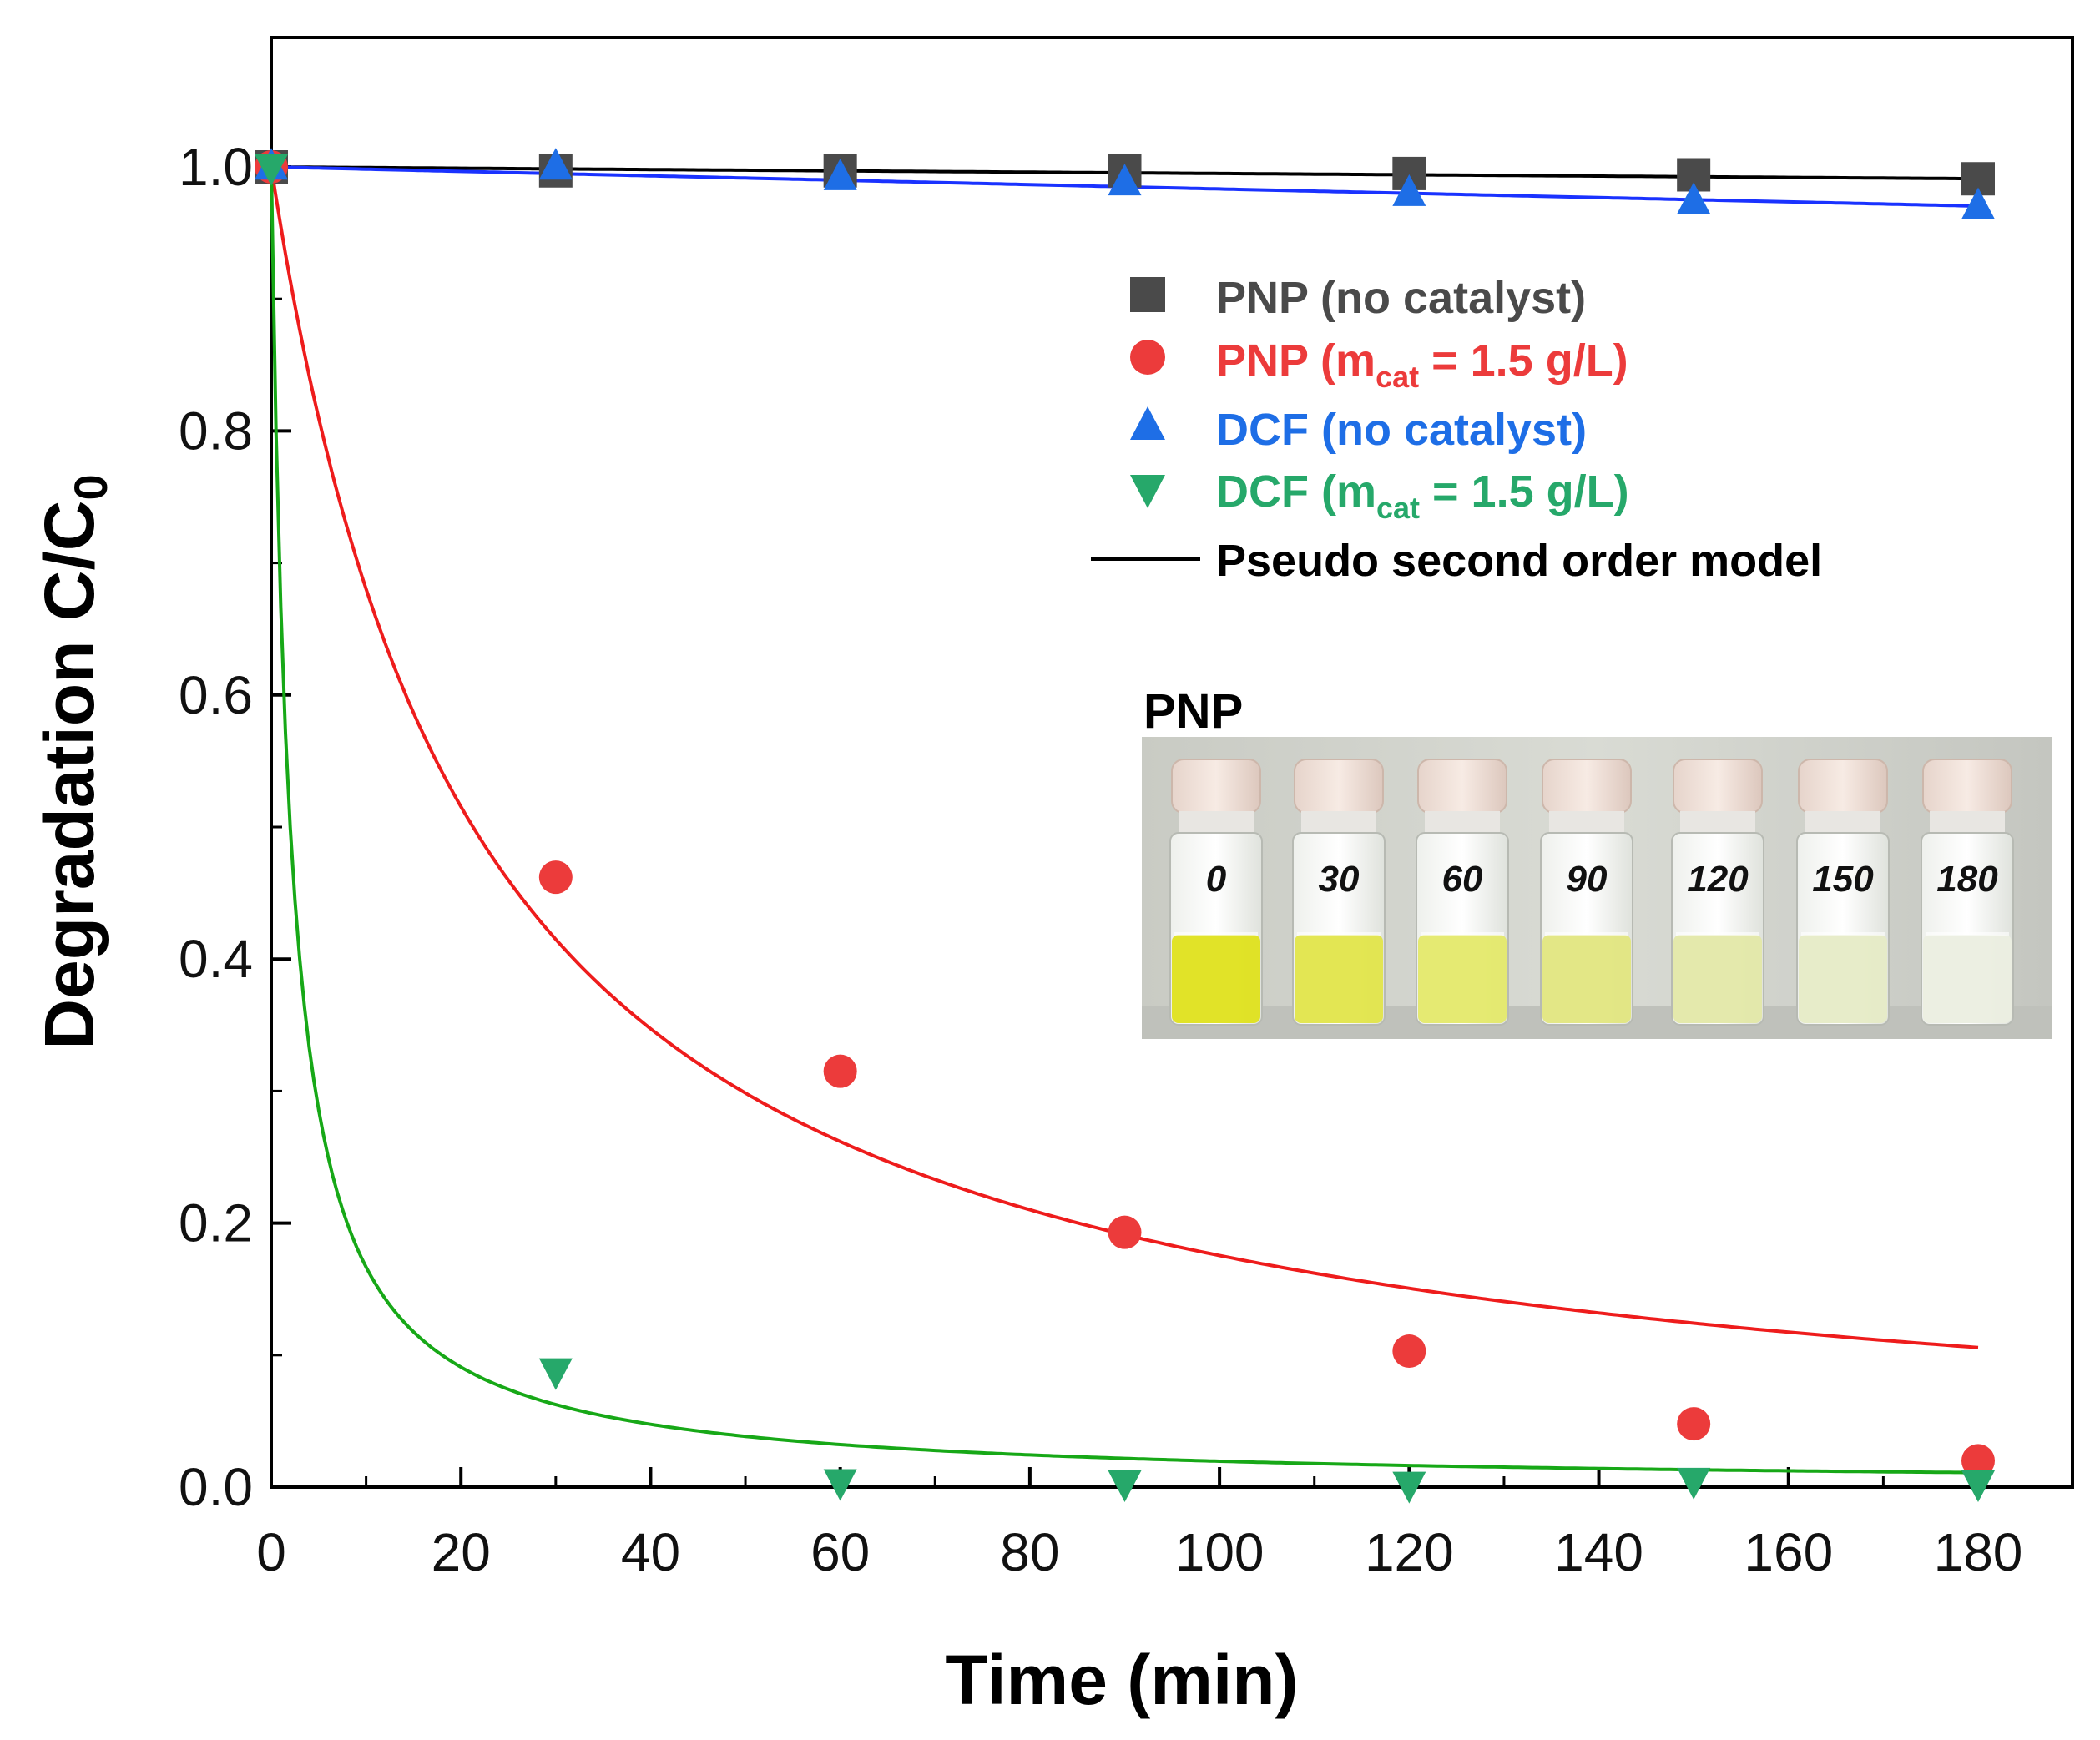 The width and height of the screenshot is (2100, 1740). What do you see at coordinates (1339, 879) in the screenshot?
I see `vial-label: 30` at bounding box center [1339, 879].